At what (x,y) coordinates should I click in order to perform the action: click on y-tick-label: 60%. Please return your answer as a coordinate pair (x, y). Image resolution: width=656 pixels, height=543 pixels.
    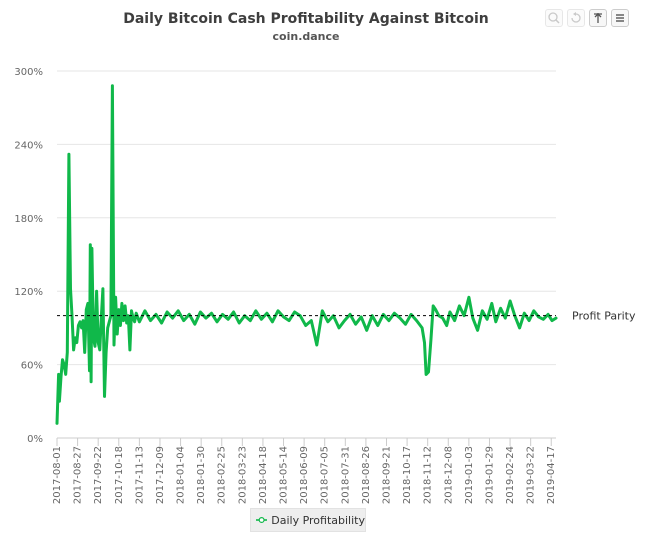
    Looking at the image, I should click on (32, 366).